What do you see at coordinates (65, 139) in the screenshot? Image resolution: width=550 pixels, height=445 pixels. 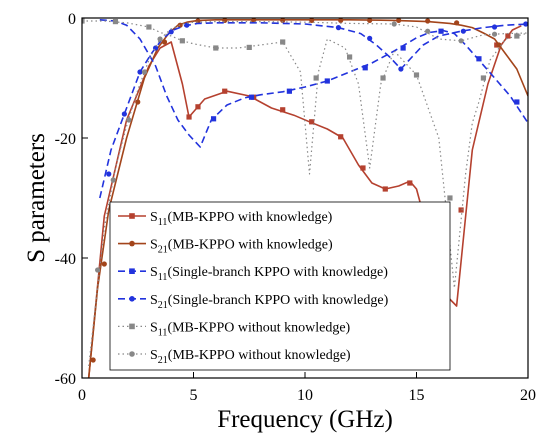 I see `y-tick-label: -20` at bounding box center [65, 139].